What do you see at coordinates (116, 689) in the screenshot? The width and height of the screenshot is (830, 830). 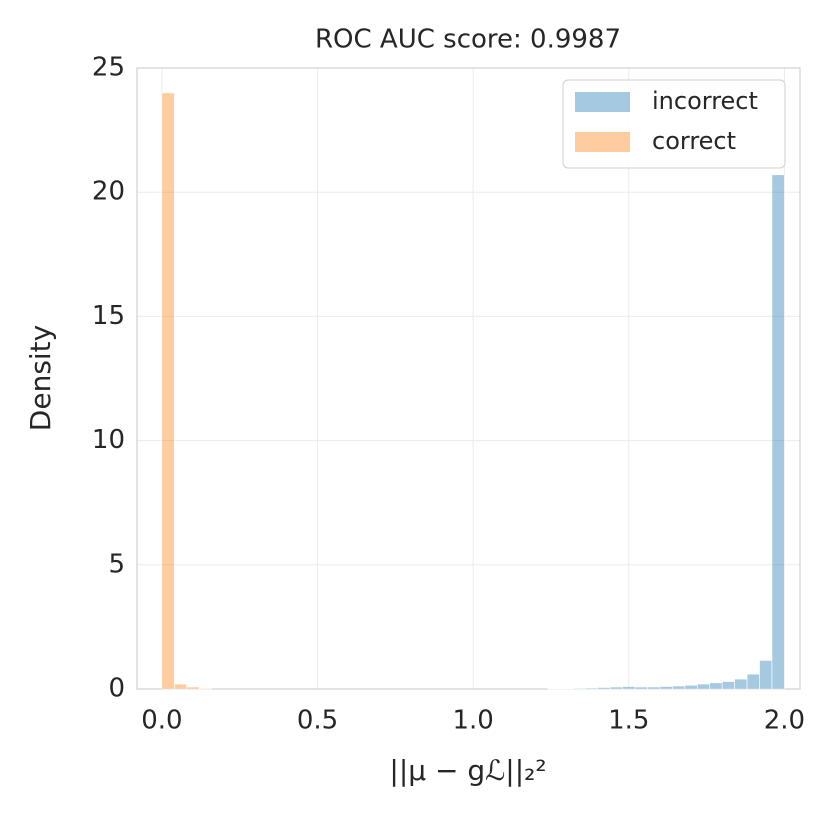 I see `y-tick-label: 0` at bounding box center [116, 689].